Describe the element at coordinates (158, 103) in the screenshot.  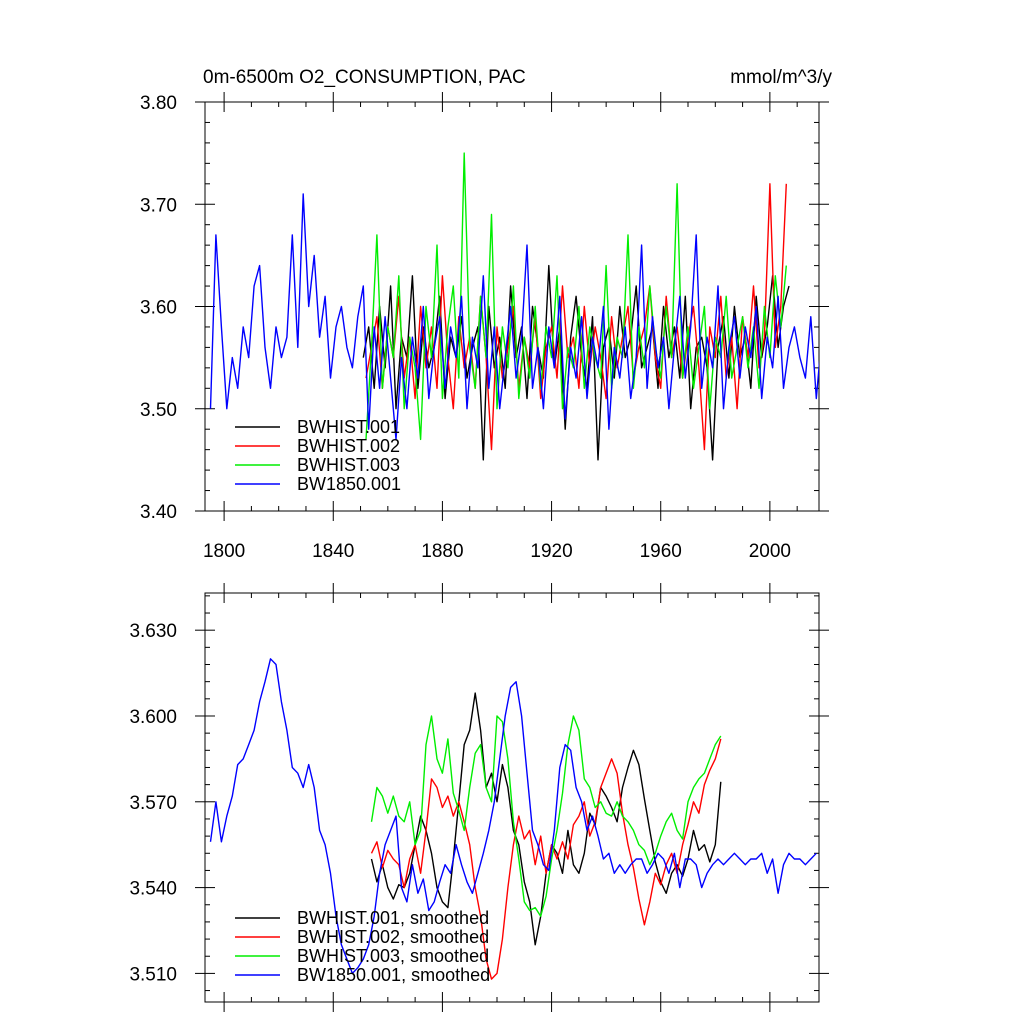
I see `y-tick-label: 3.80` at that location.